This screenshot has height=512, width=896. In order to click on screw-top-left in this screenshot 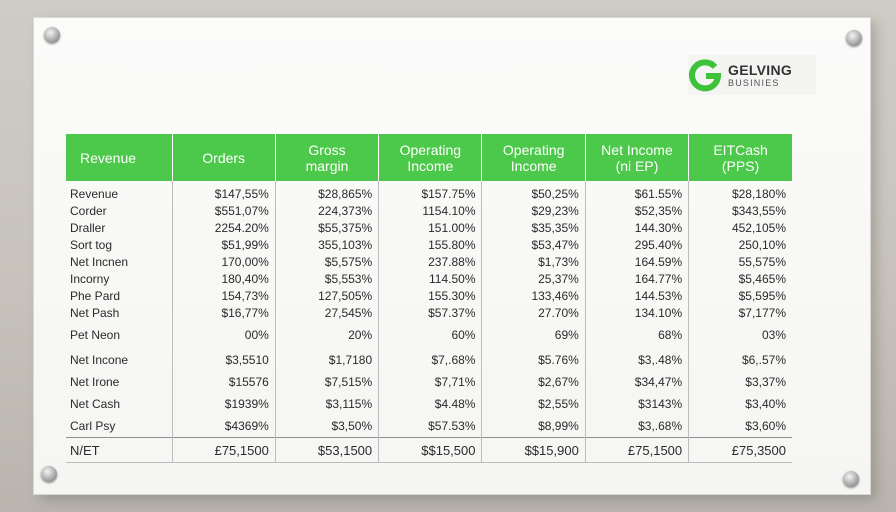, I will do `click(52, 35)`.